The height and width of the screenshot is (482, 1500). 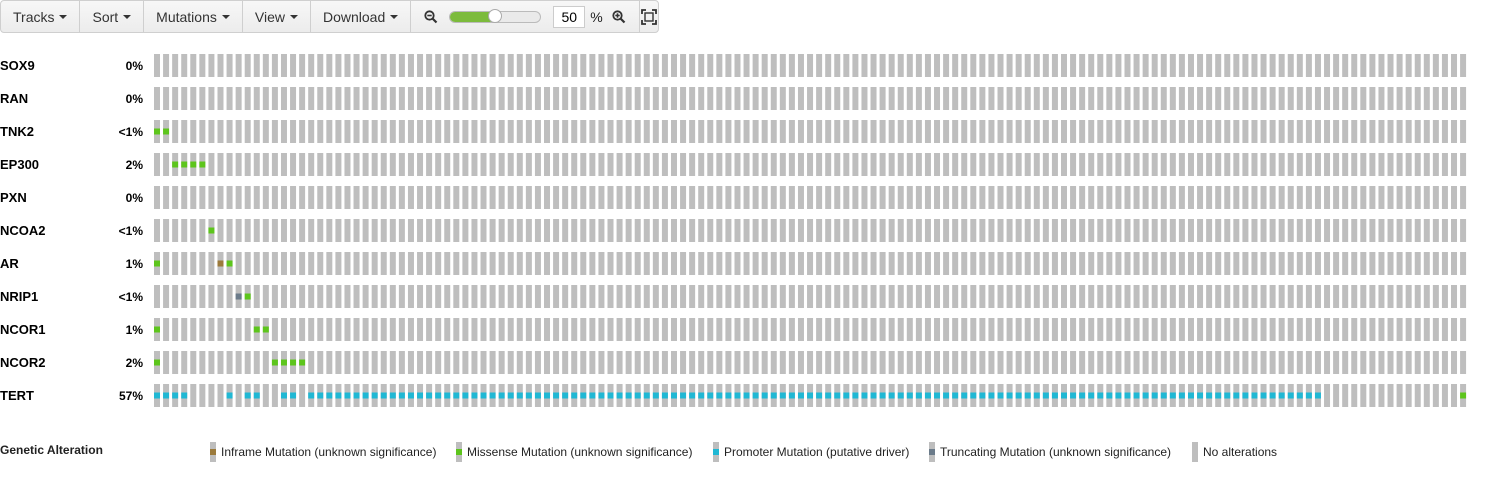 I want to click on mutations-dropdown-button: Mutations, so click(x=193, y=16).